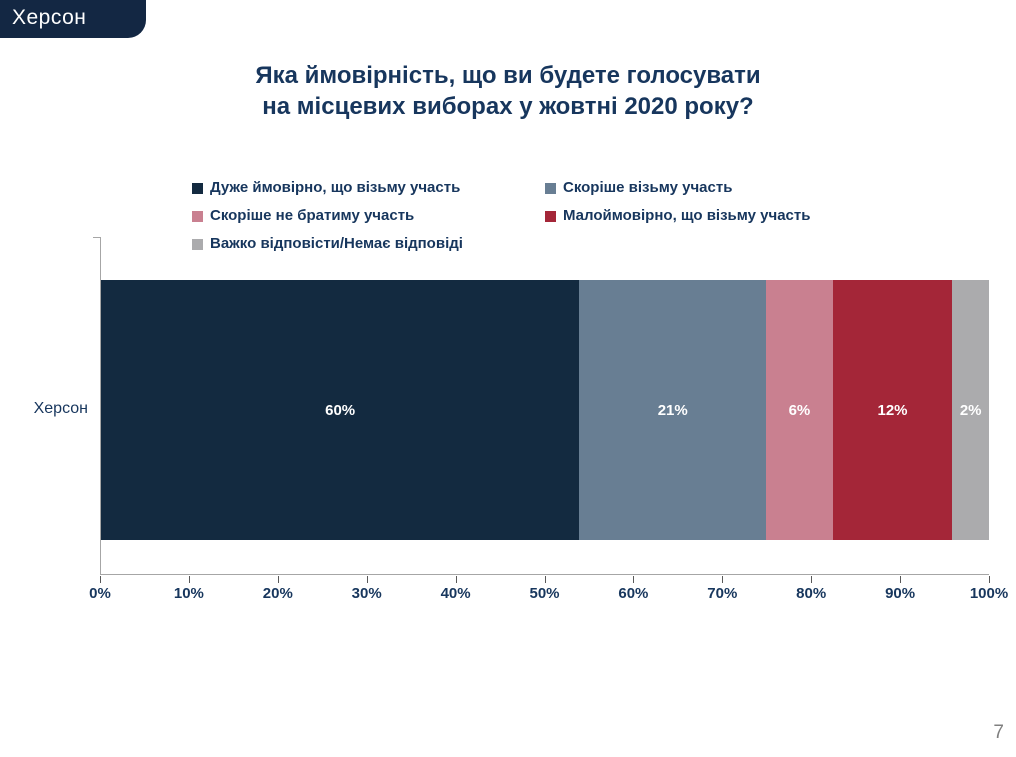 This screenshot has height=757, width=1016. I want to click on x-axis-line, so click(544, 574).